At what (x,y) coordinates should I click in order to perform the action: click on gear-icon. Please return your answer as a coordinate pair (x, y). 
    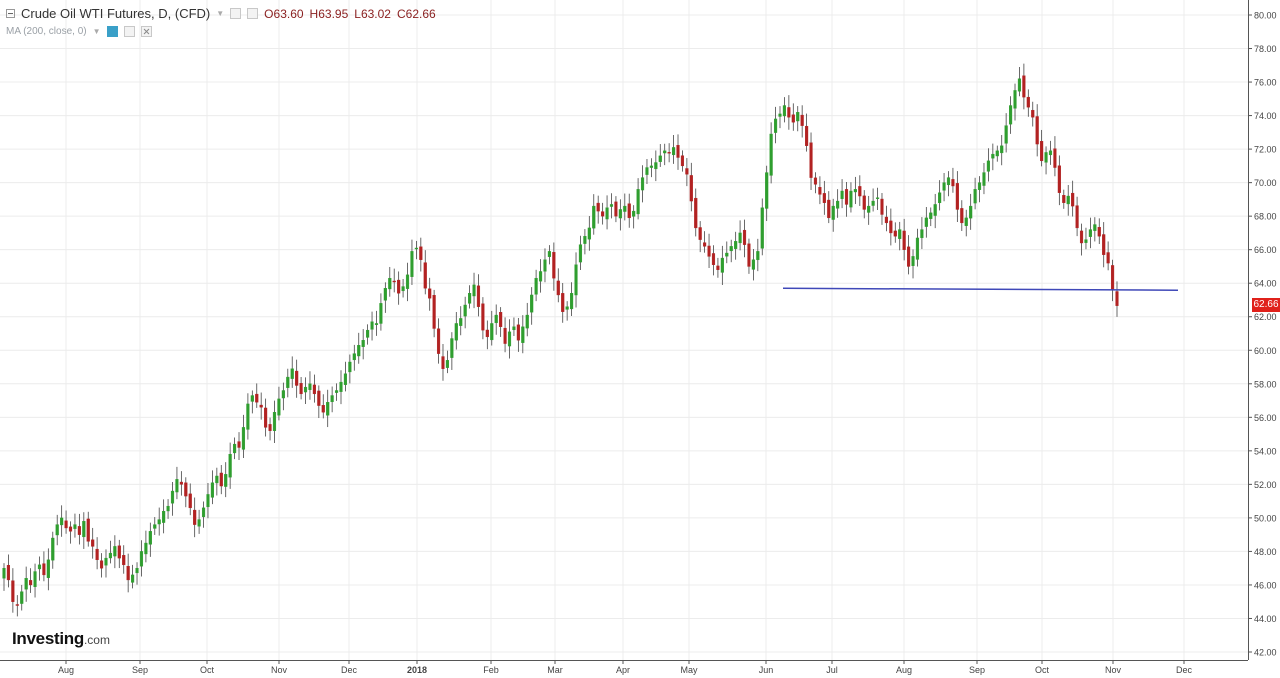
    Looking at the image, I should click on (112, 31).